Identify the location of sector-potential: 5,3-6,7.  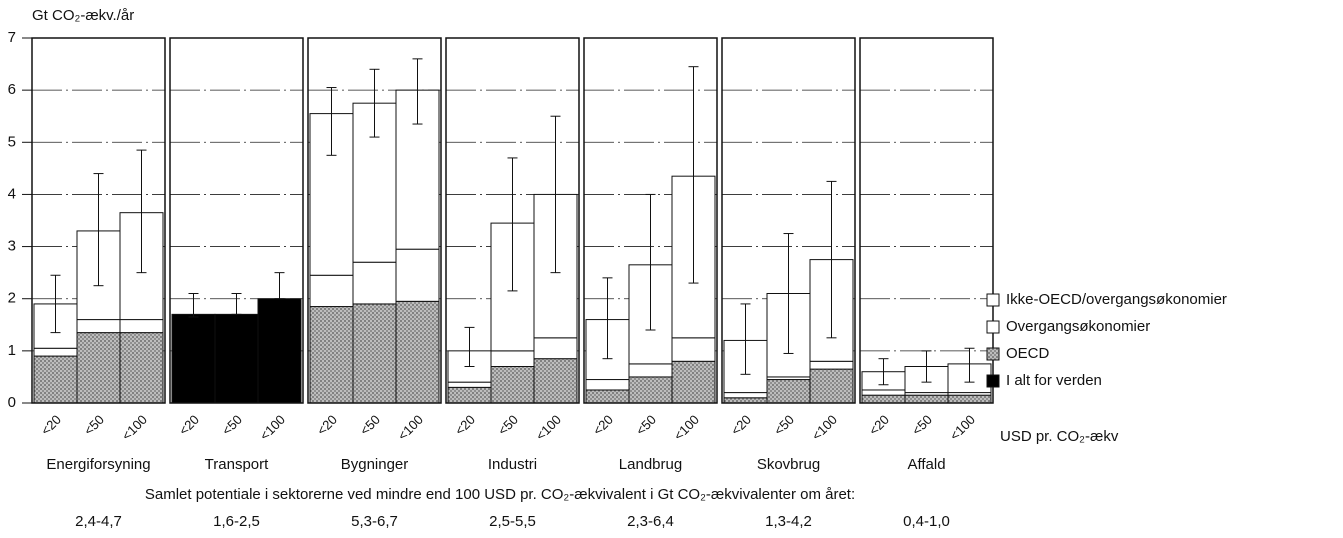
(374, 521).